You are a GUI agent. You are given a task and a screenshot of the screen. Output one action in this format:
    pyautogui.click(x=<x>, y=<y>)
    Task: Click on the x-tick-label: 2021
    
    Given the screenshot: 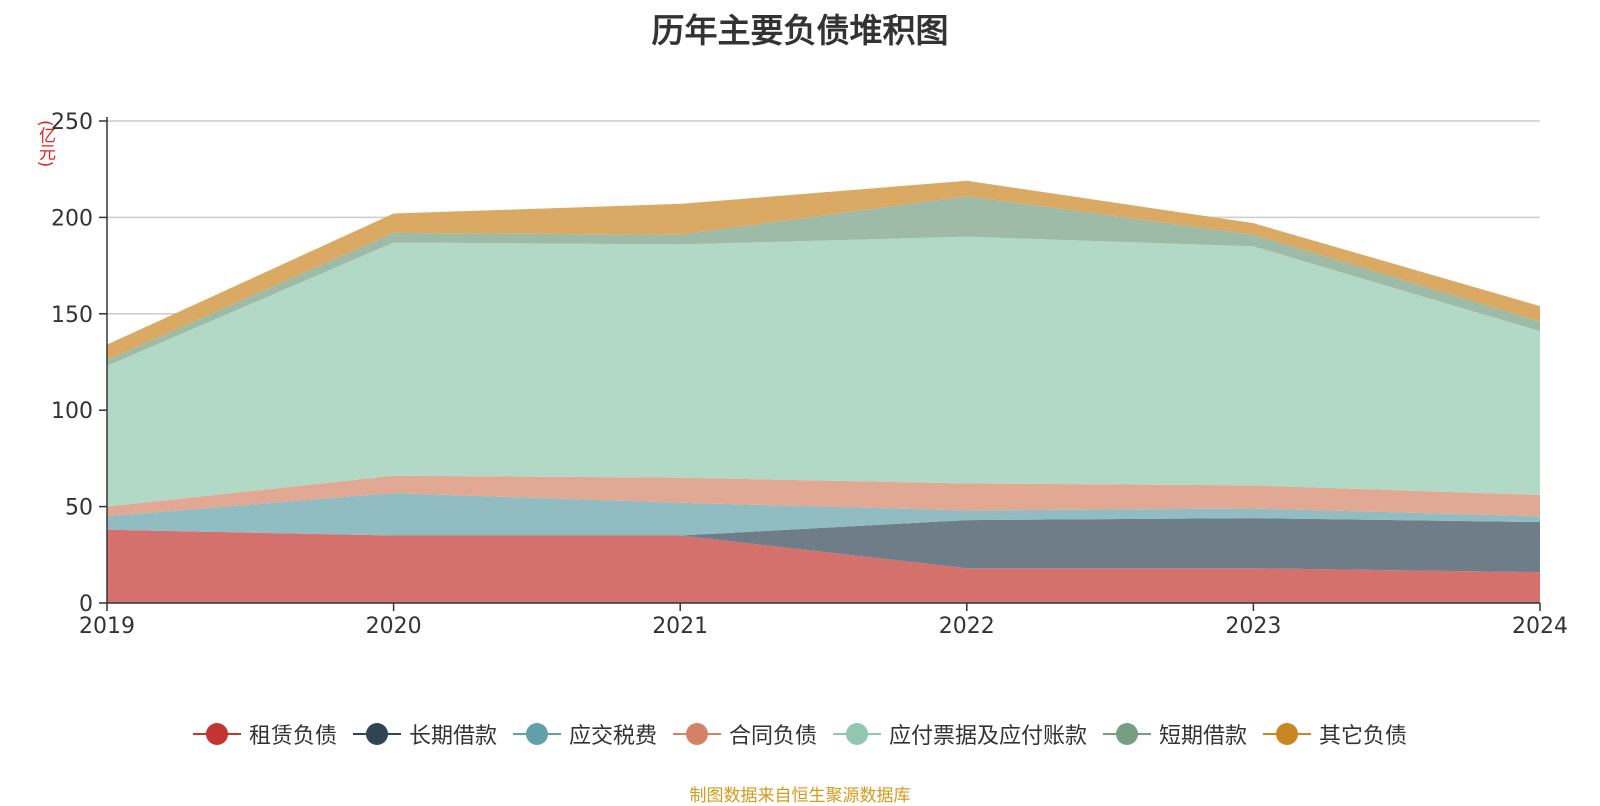 What is the action you would take?
    pyautogui.click(x=680, y=626)
    